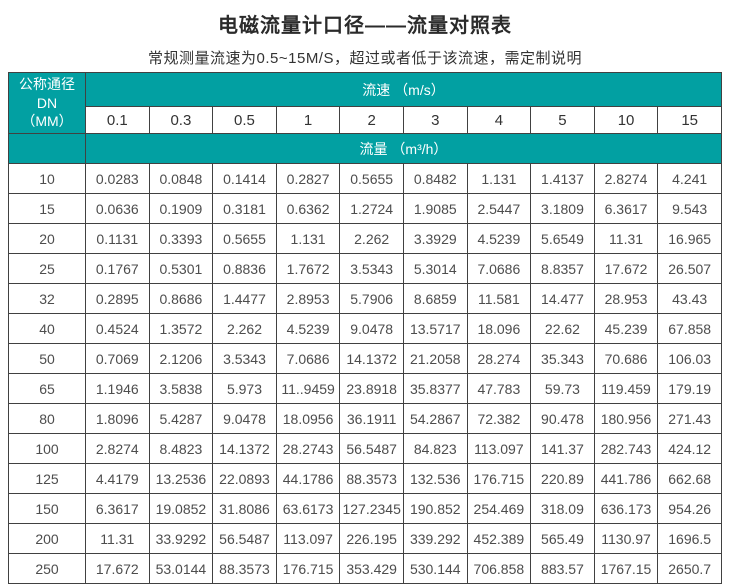 The image size is (730, 588). I want to click on flow-value-cell: 3.1809, so click(562, 208).